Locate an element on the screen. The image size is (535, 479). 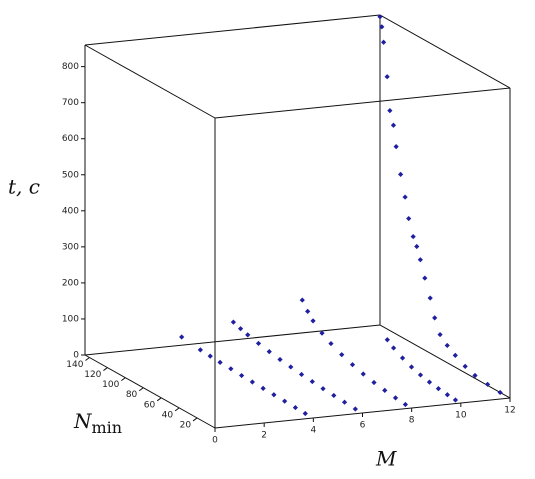
y-tick-label: 120 is located at coordinates (92, 375).